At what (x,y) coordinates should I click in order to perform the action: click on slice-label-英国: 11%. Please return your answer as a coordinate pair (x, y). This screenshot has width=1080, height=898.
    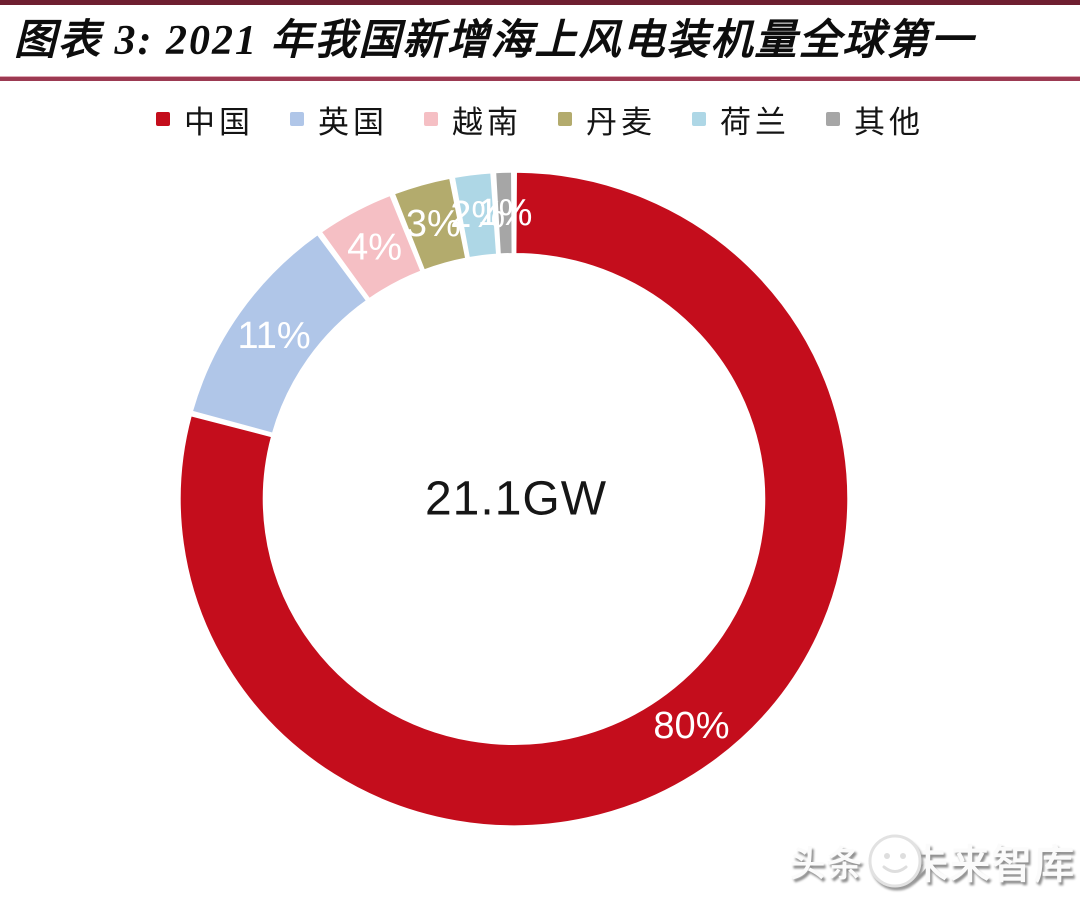
    Looking at the image, I should click on (273, 336).